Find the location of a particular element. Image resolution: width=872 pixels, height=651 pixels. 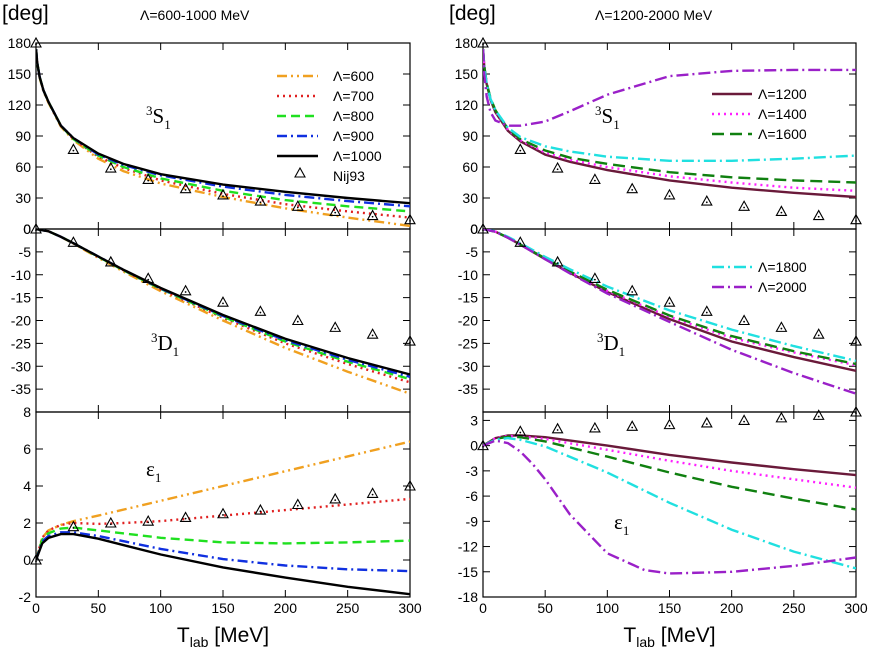

y-tick-label: 150 is located at coordinates (20, 74).